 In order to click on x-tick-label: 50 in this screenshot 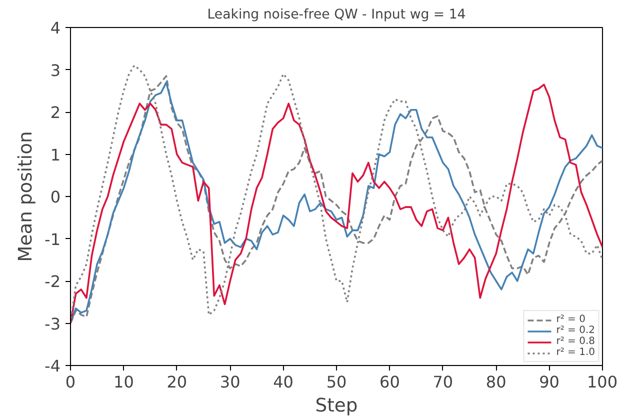, I will do `click(336, 382)`.